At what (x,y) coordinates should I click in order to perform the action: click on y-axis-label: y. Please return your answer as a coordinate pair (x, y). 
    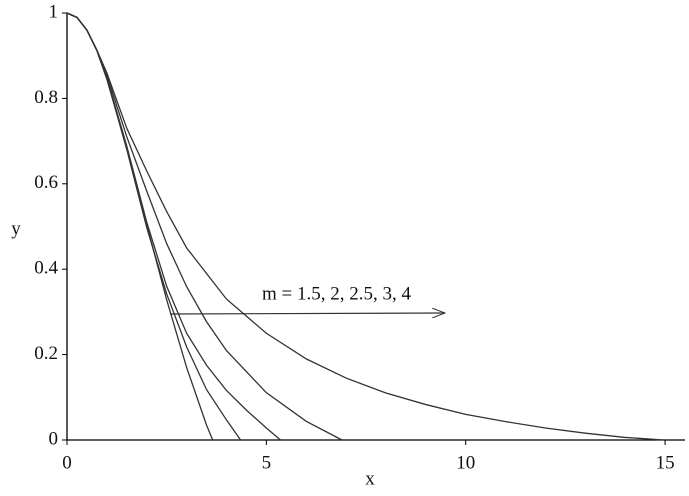
    Looking at the image, I should click on (16, 228).